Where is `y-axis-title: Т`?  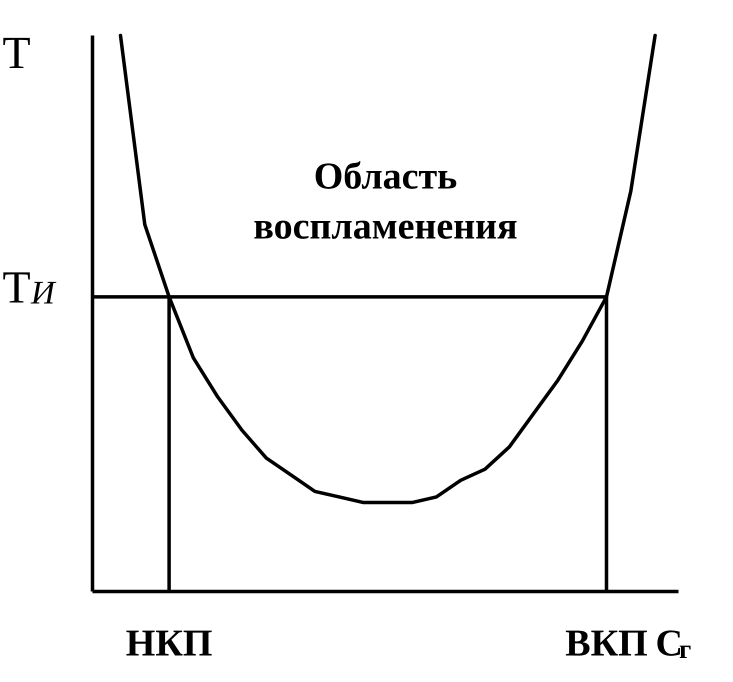 y-axis-title: Т is located at coordinates (16, 52).